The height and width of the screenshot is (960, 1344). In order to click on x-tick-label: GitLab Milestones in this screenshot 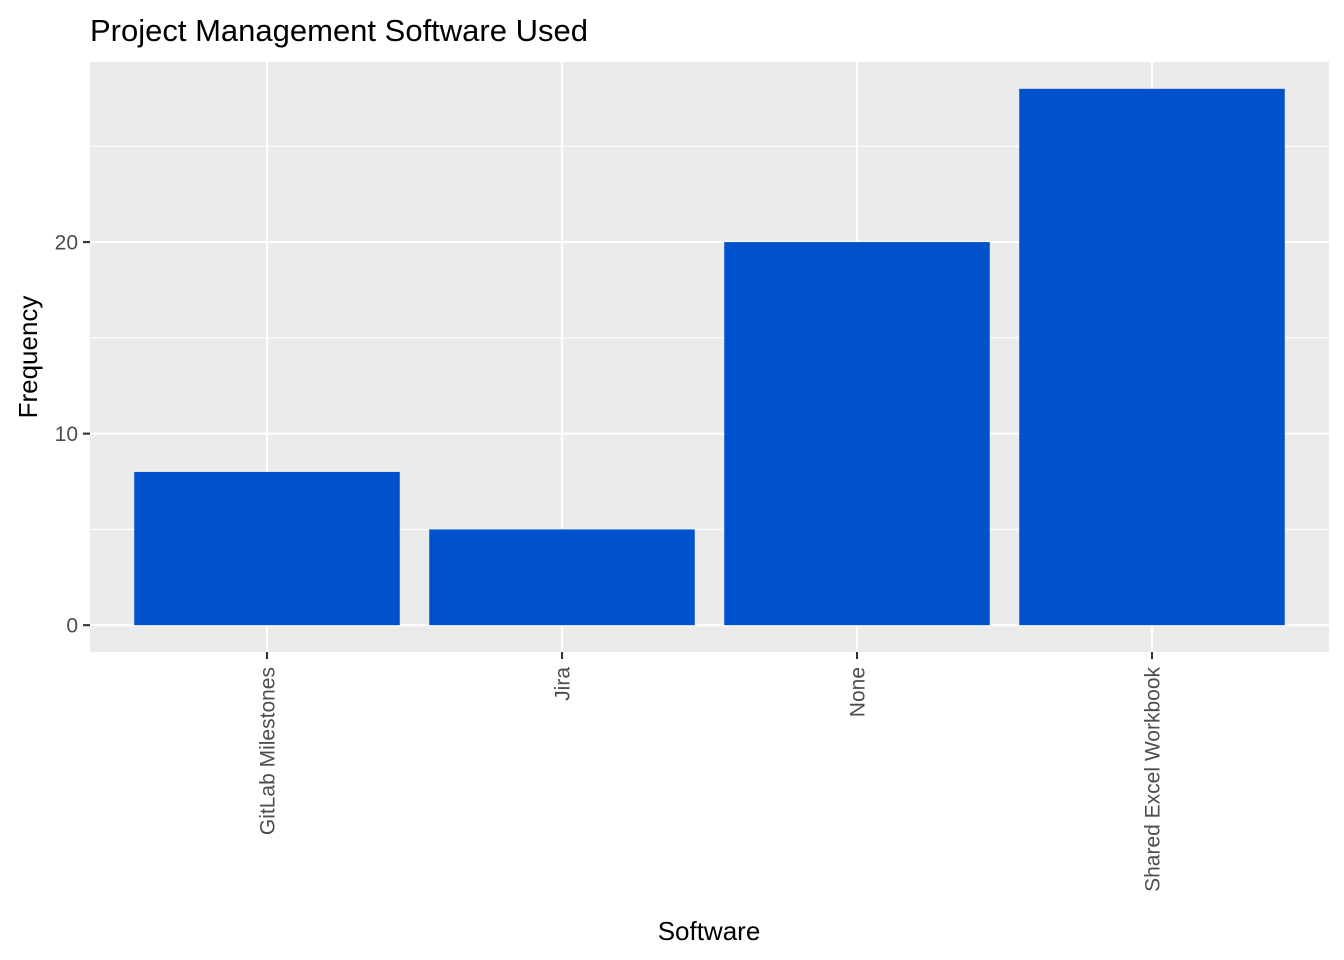, I will do `click(268, 751)`.